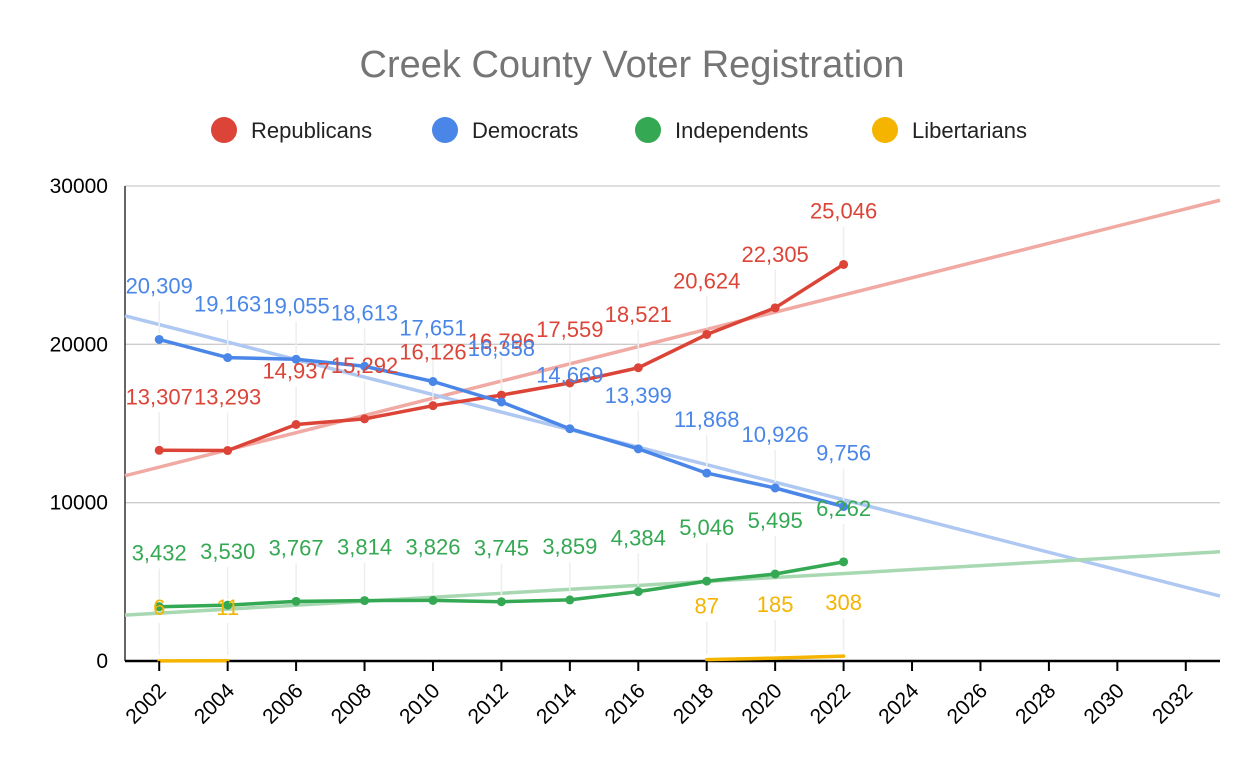 This screenshot has height=779, width=1260. I want to click on data-label-republicans-2020: 22,305, so click(775, 254).